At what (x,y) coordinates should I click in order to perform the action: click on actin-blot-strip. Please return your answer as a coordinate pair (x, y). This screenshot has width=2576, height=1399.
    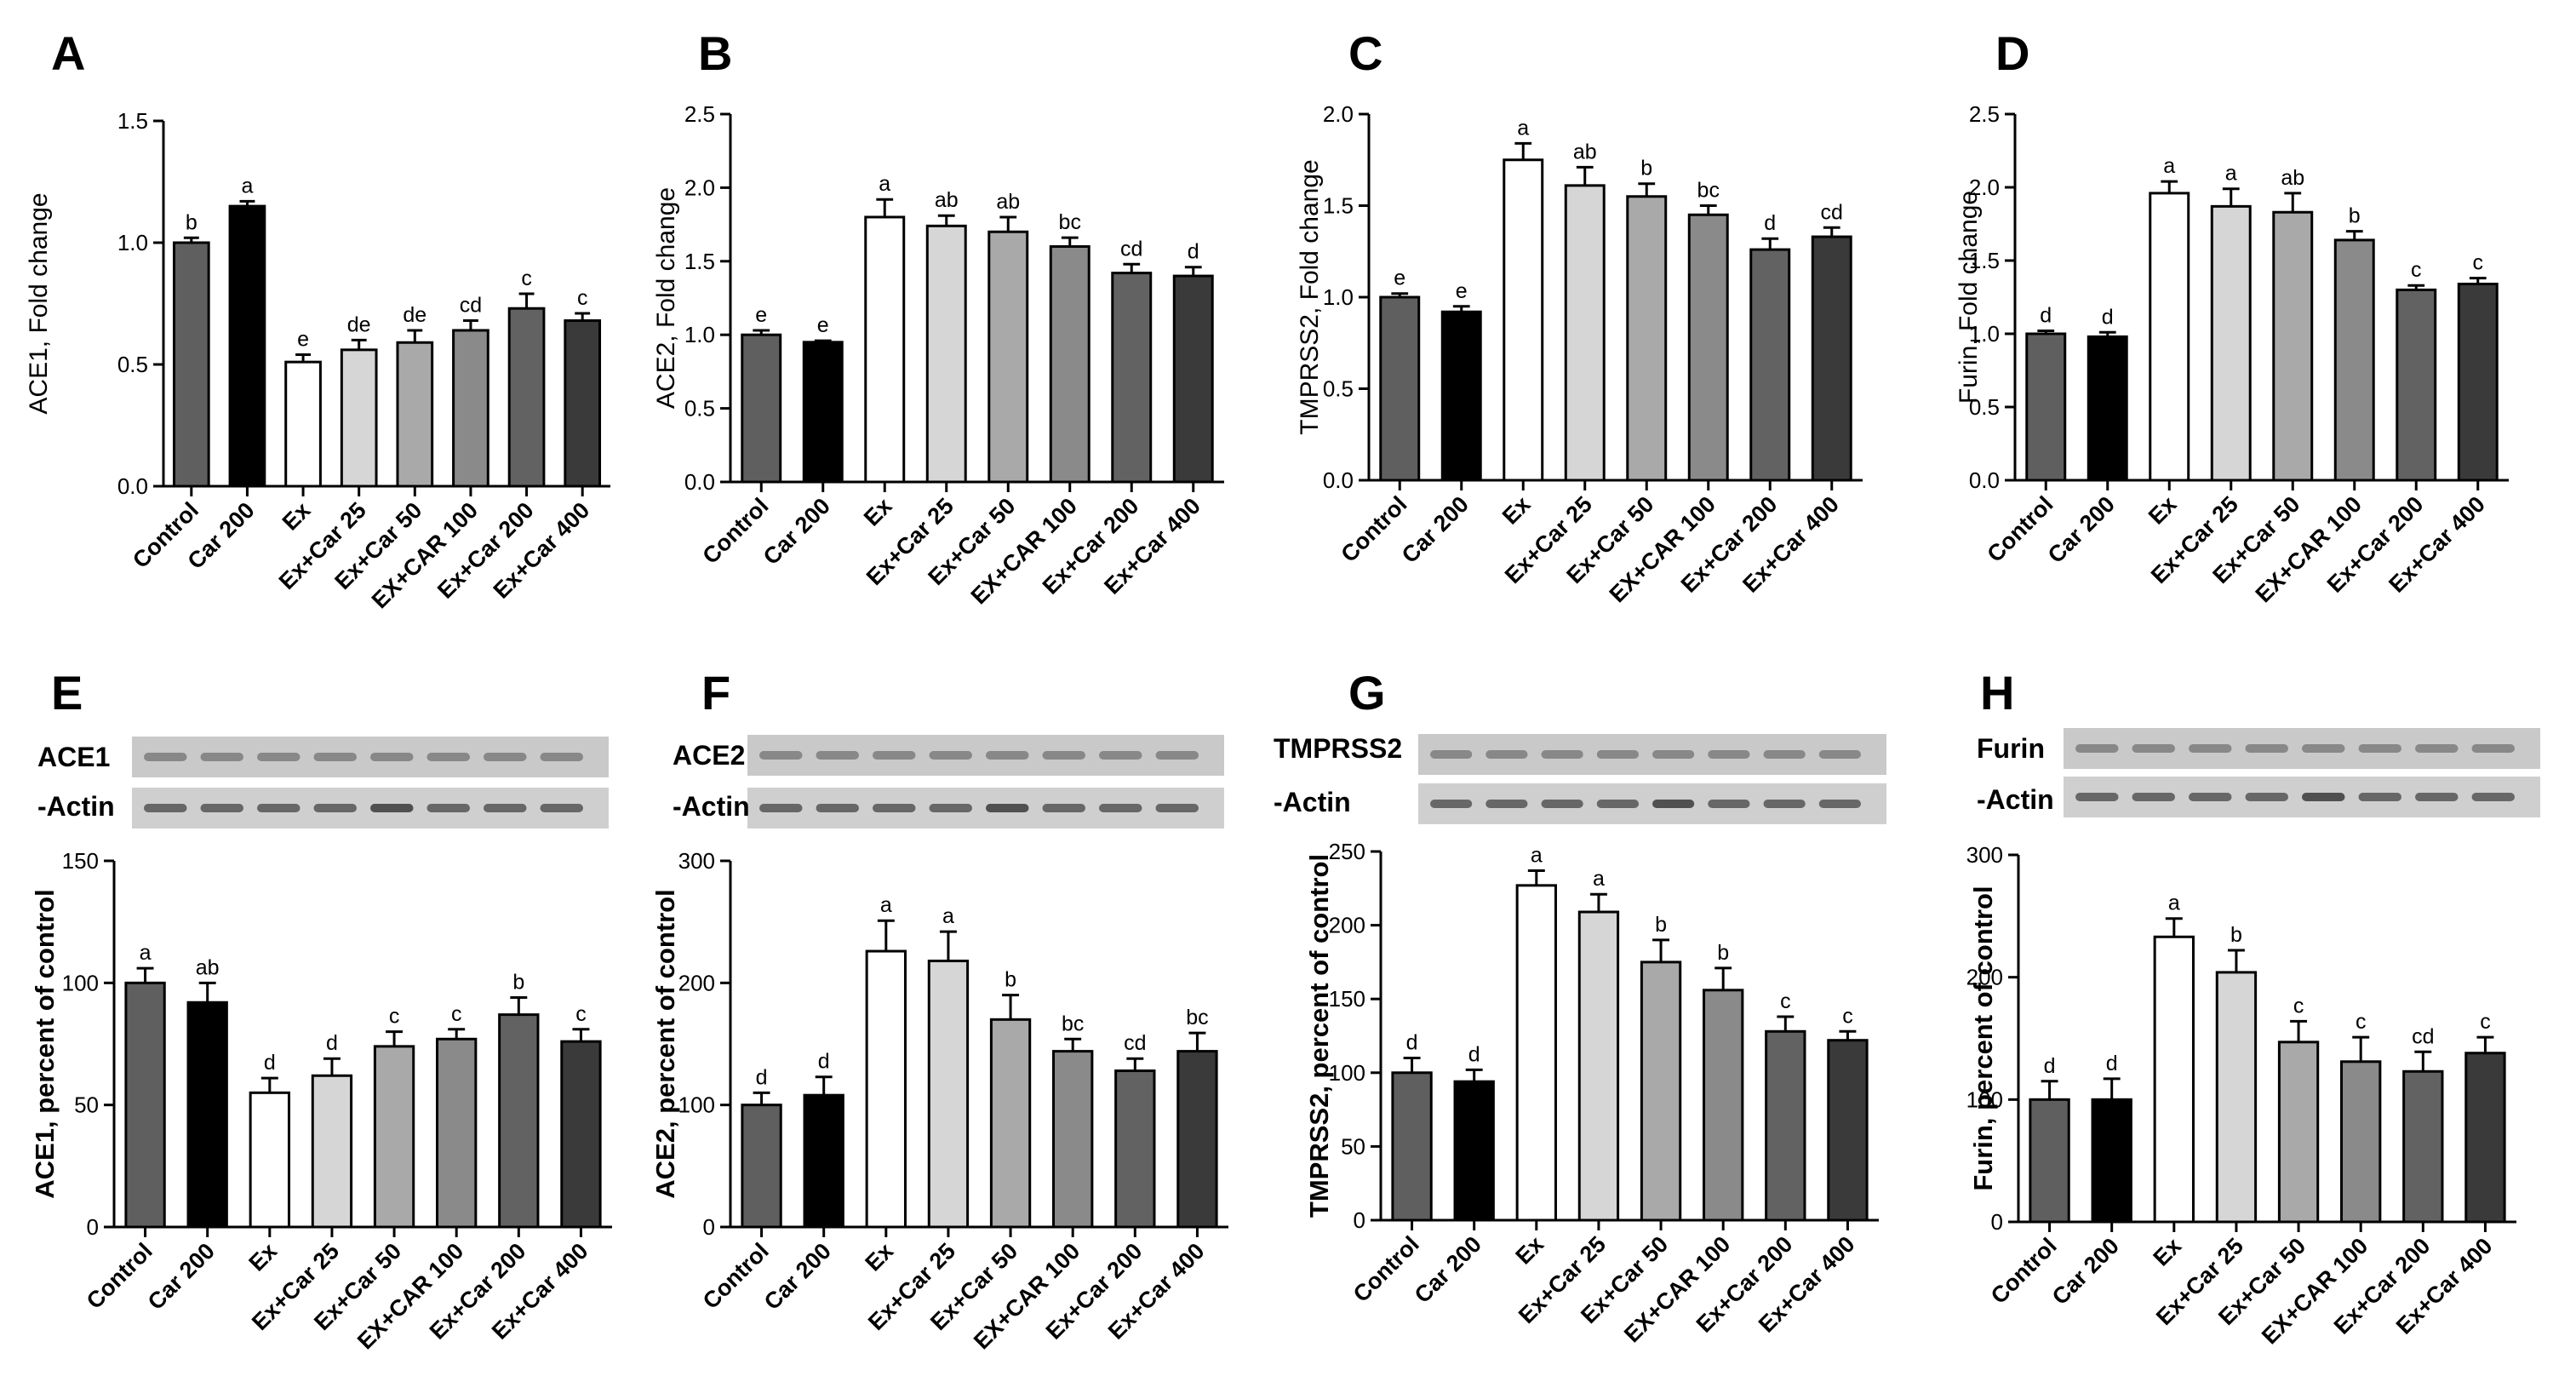
    Looking at the image, I should click on (370, 808).